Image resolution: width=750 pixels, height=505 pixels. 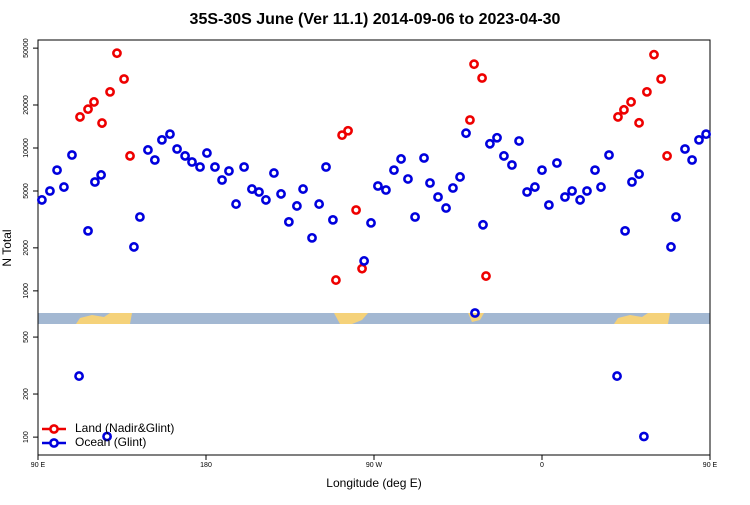 What do you see at coordinates (26, 148) in the screenshot?
I see `y-tick-label: 10000` at bounding box center [26, 148].